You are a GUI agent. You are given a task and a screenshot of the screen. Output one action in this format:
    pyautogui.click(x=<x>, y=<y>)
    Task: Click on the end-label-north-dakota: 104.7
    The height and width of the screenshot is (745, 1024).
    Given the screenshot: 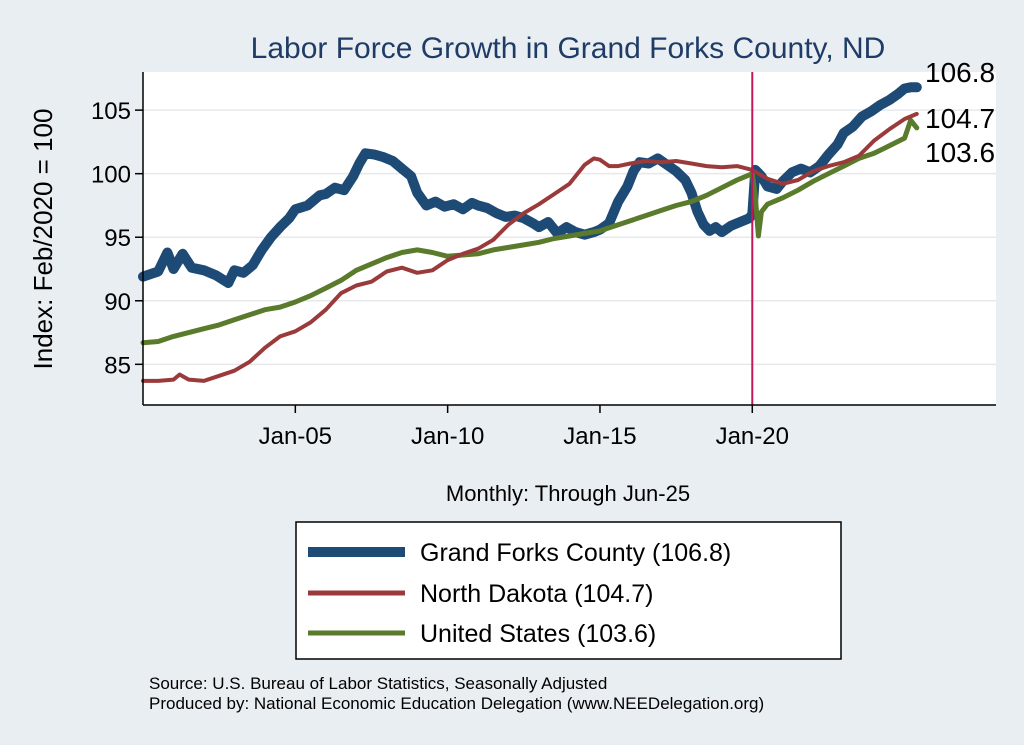 What is the action you would take?
    pyautogui.click(x=960, y=118)
    